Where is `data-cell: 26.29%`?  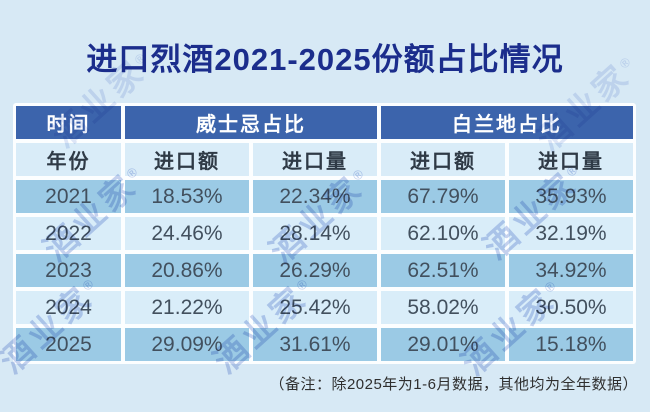
data-cell: 26.29% is located at coordinates (315, 270).